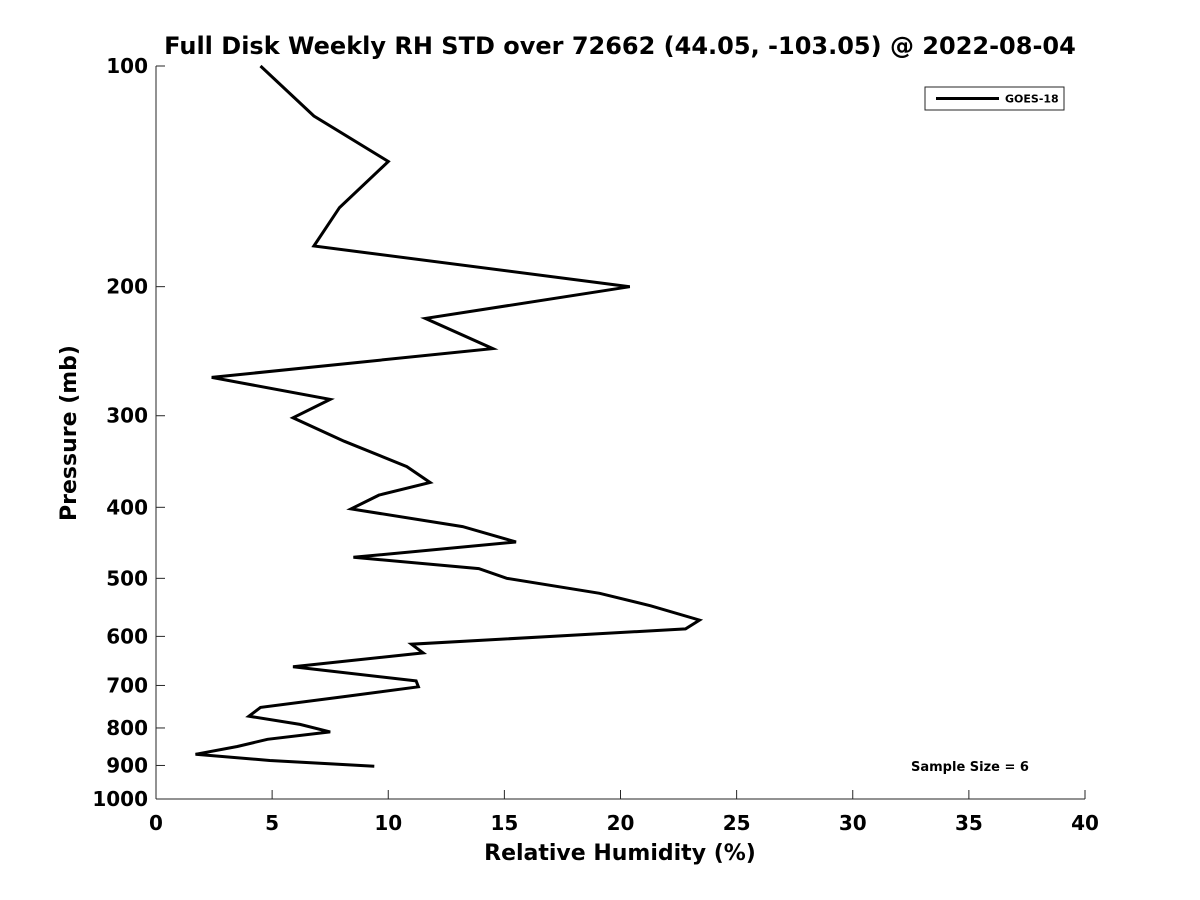 Image resolution: width=1200 pixels, height=900 pixels. I want to click on x-tick-label: 20, so click(621, 823).